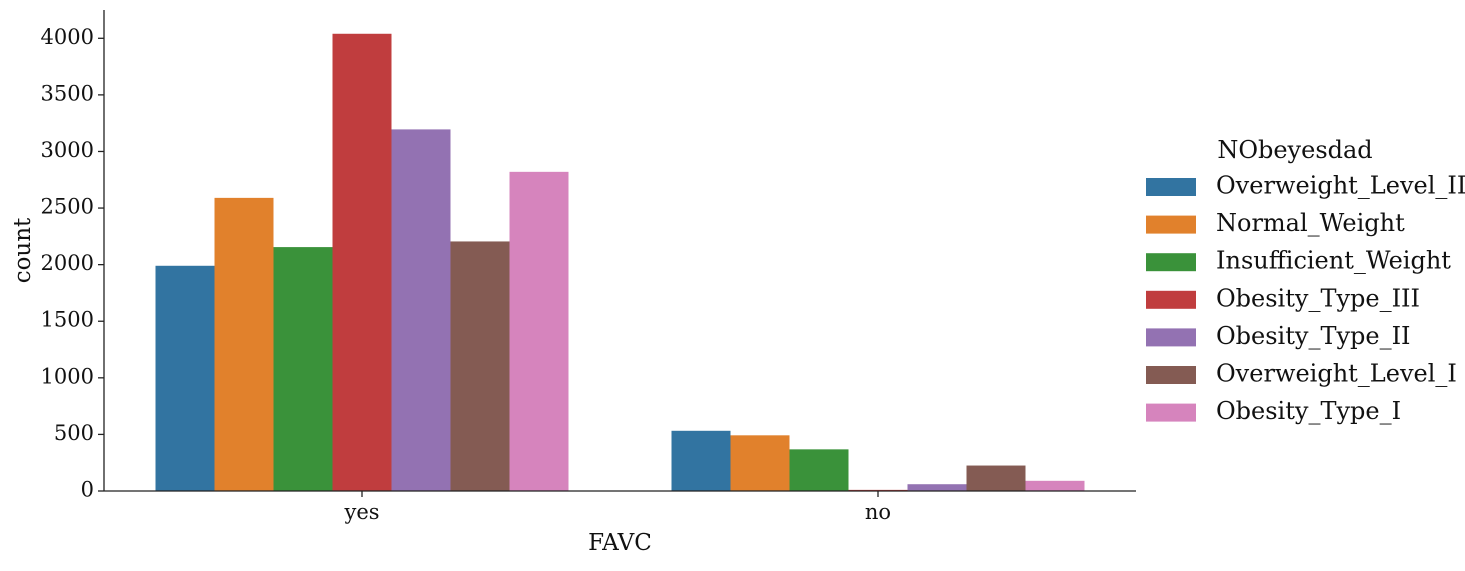 The image size is (1465, 571). Describe the element at coordinates (361, 512) in the screenshot. I see `x-tick-label: yes` at that location.